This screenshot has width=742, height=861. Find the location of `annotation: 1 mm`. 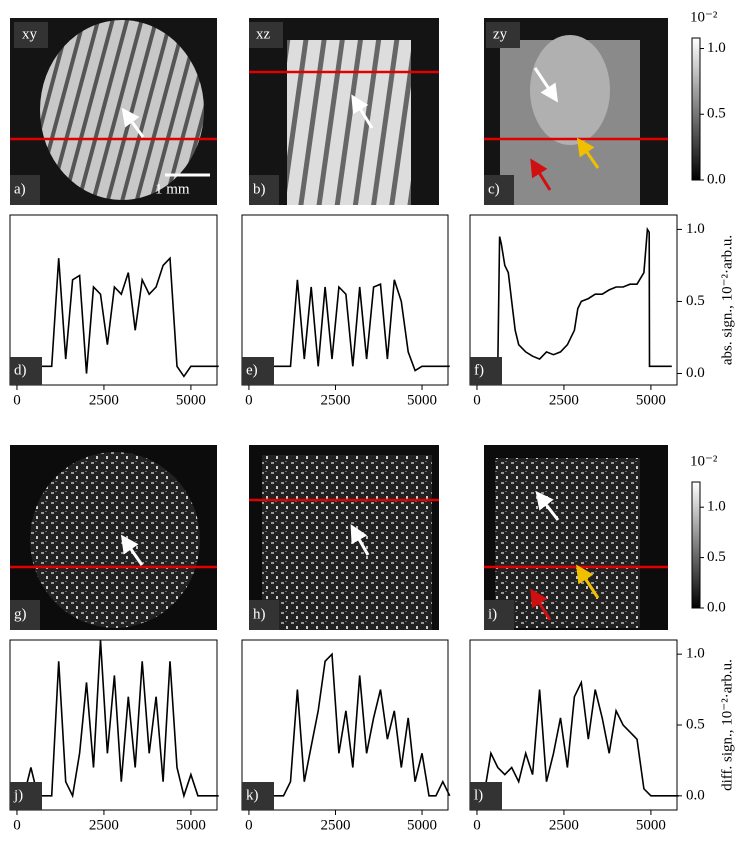

annotation: 1 mm is located at coordinates (172, 189).